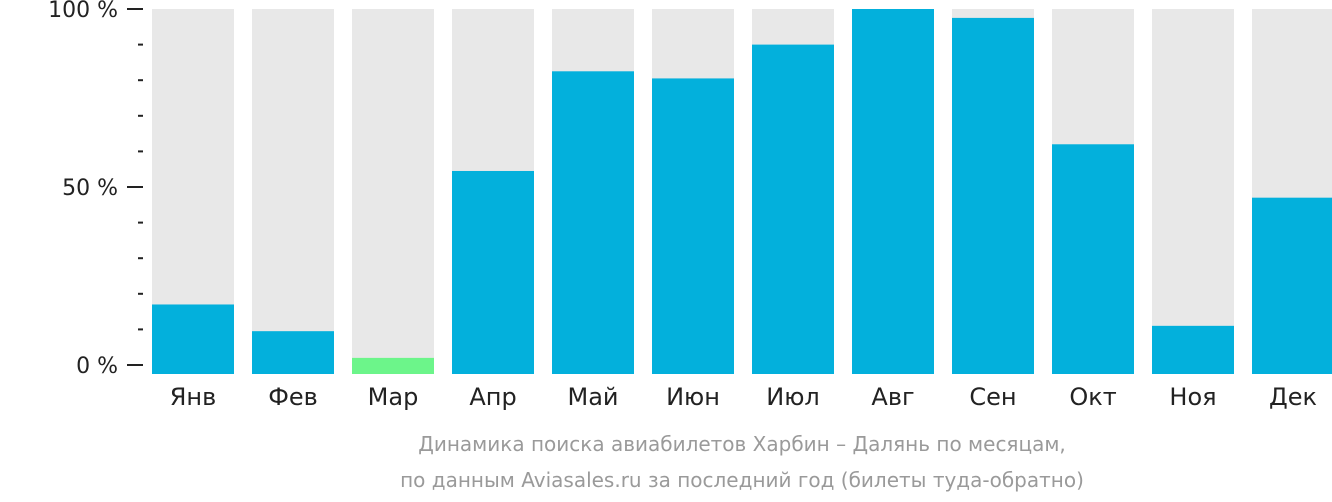  I want to click on x-tick-label: Авг, so click(892, 397).